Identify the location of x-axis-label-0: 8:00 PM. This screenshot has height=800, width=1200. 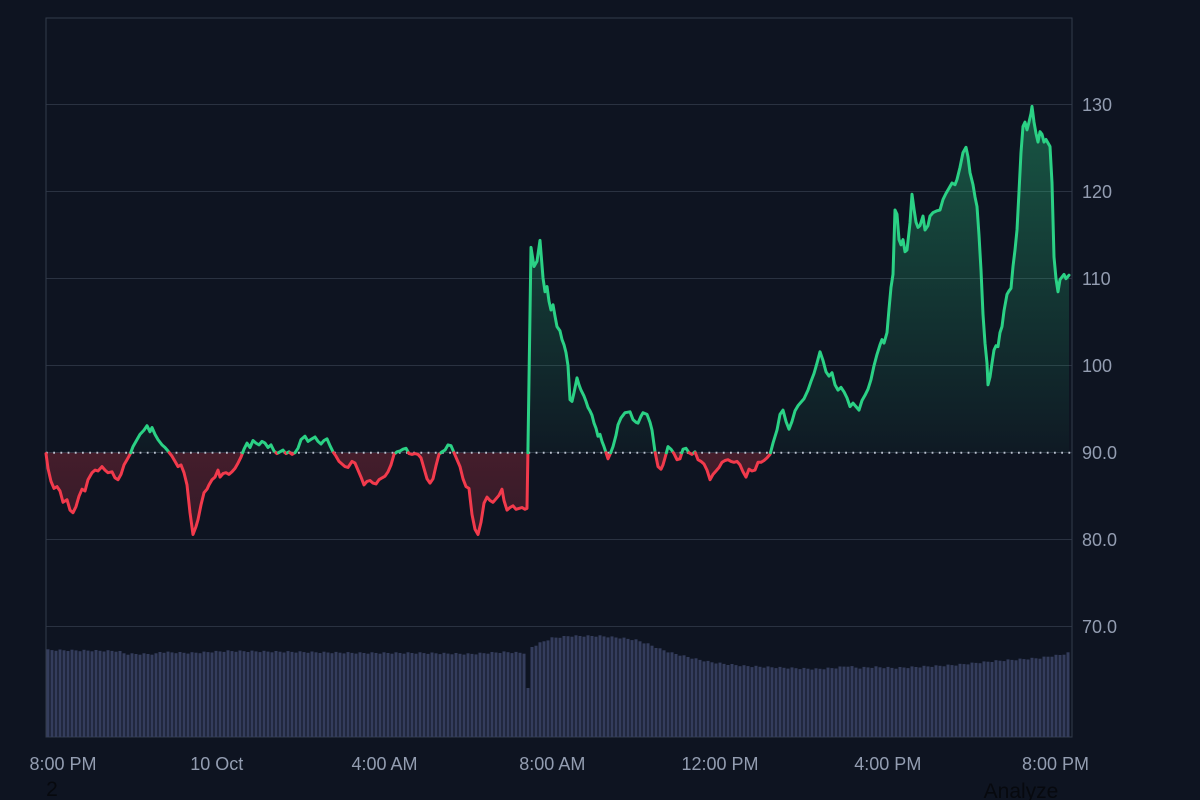
(63, 764).